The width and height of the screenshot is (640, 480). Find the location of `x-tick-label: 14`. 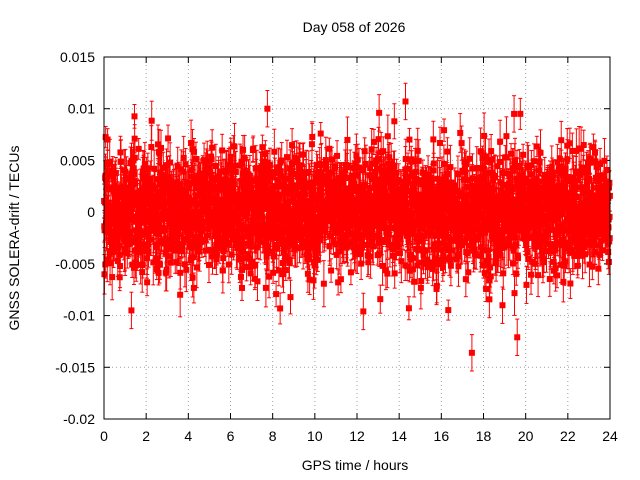

x-tick-label: 14 is located at coordinates (399, 436).